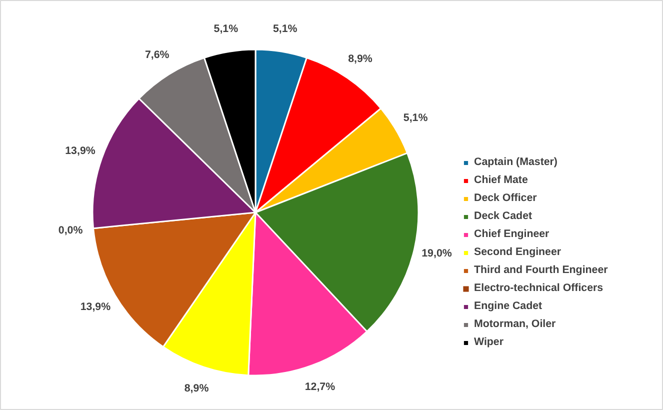  I want to click on legend-label: Third and Fourth Engineer, so click(541, 270).